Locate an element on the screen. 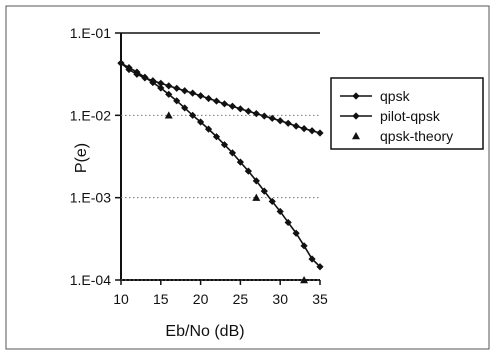 Image resolution: width=495 pixels, height=362 pixels. legend-label: qpsk-theory is located at coordinates (416, 136).